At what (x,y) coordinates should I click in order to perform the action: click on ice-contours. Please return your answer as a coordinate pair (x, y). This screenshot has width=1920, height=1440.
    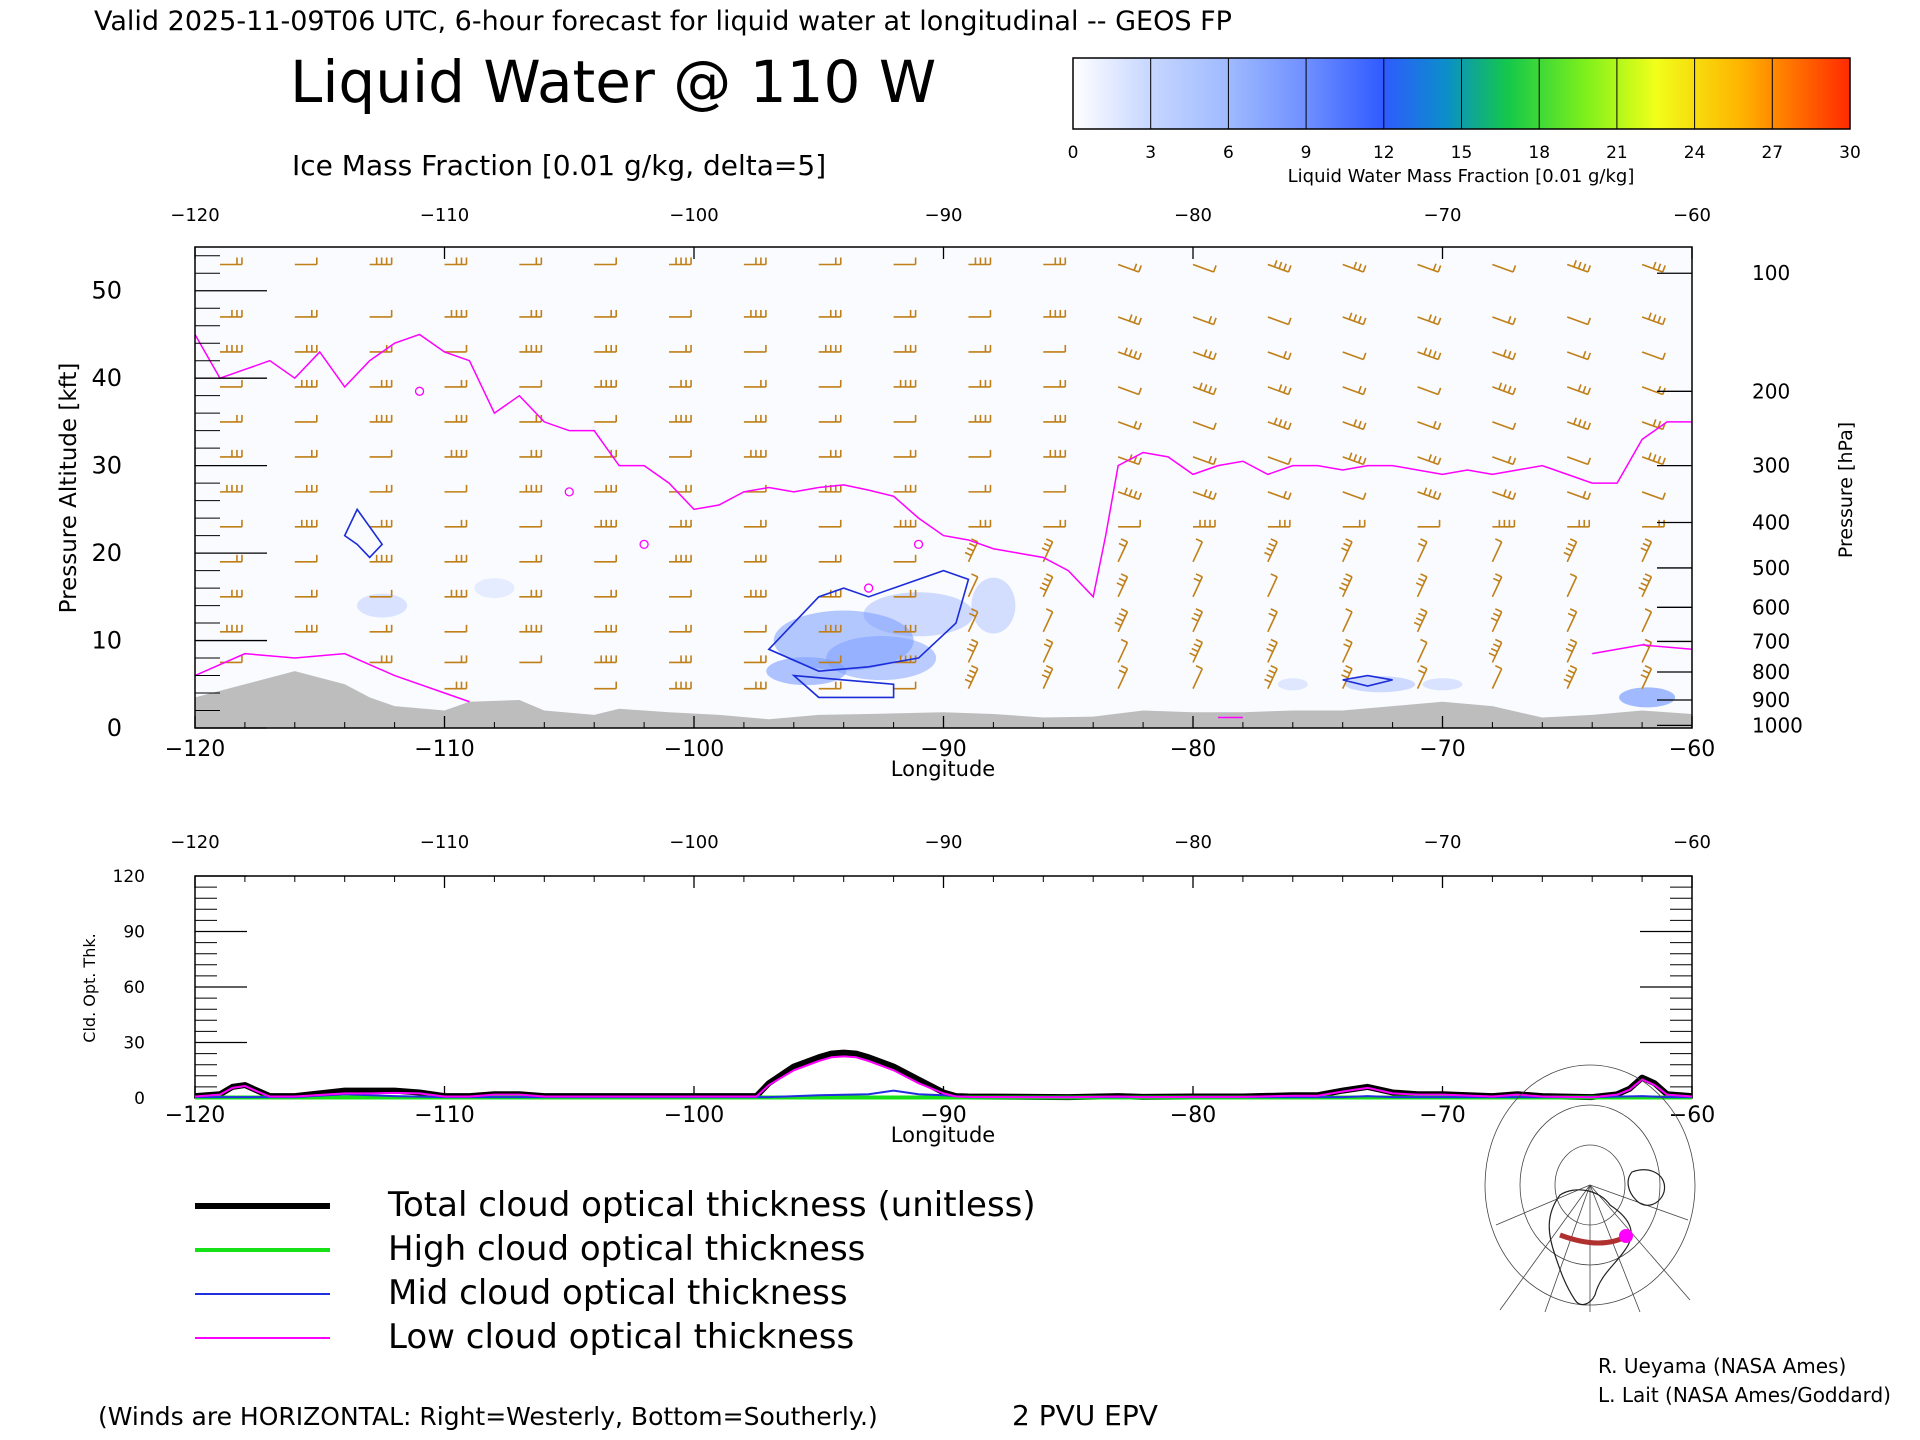
    Looking at the image, I should click on (868, 603).